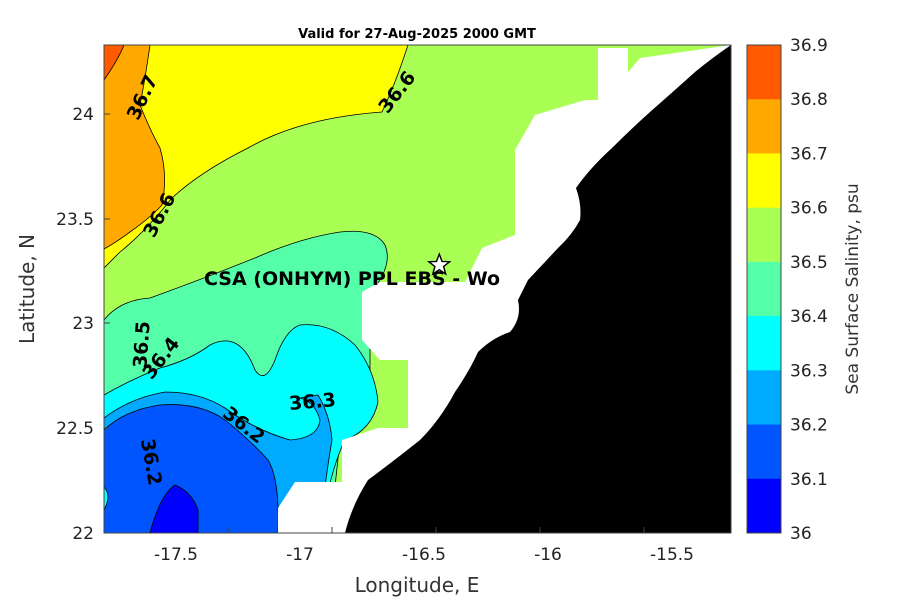 Image resolution: width=900 pixels, height=600 pixels. I want to click on y-tick-label: 23, so click(83, 324).